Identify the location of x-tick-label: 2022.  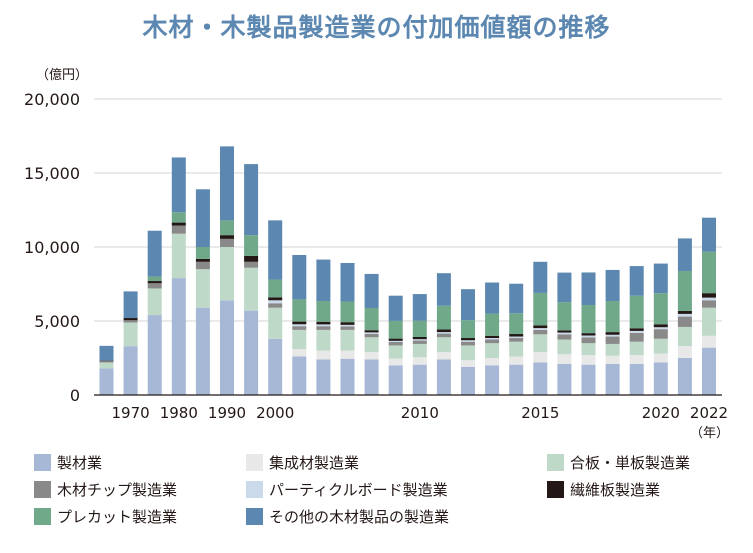
(709, 413).